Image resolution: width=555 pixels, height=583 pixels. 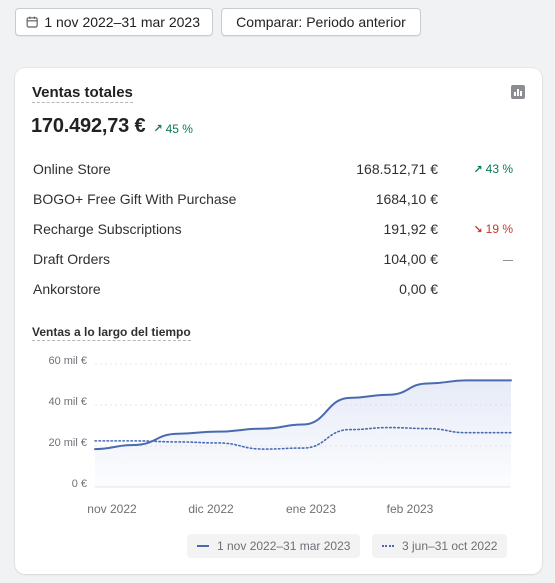 I want to click on series-line-previous, so click(x=303, y=438).